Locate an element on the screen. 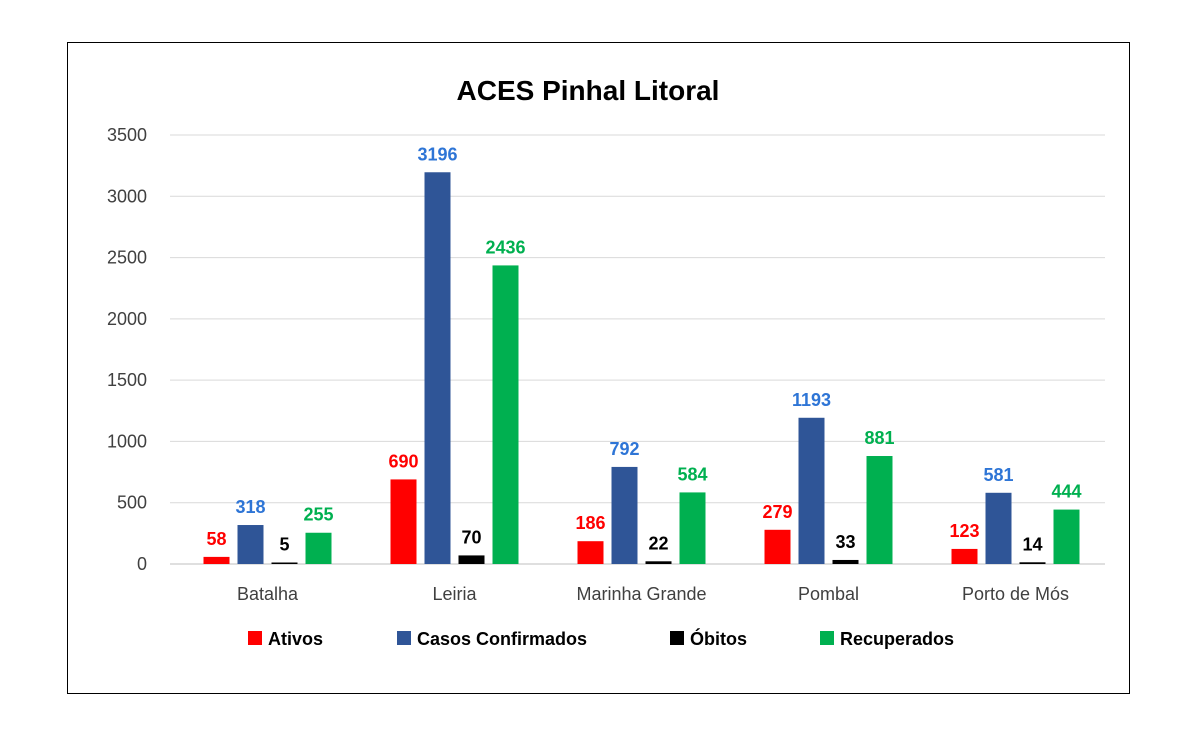 Image resolution: width=1200 pixels, height=754 pixels. data-label: 3196 is located at coordinates (437, 154).